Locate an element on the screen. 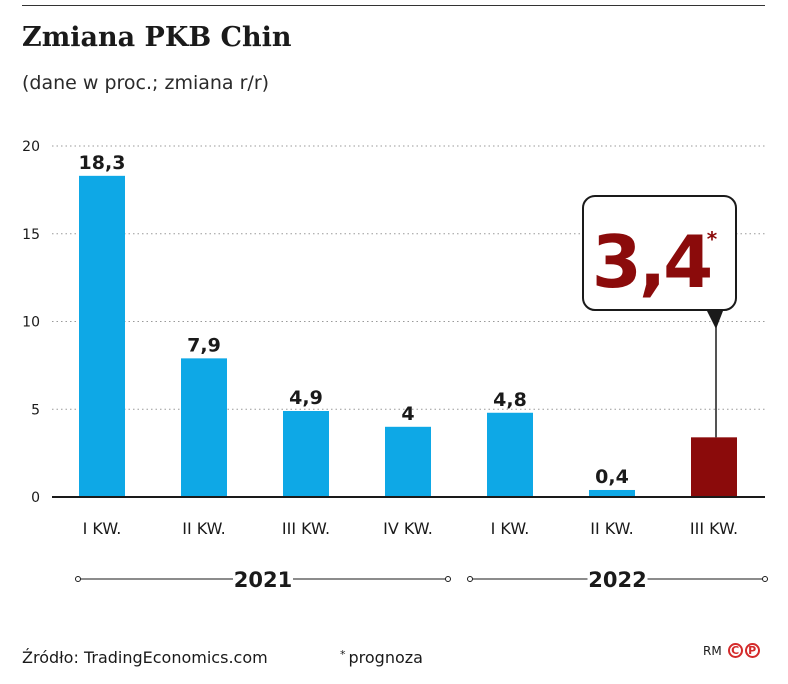 This screenshot has width=788, height=684. data-label: 4,8 is located at coordinates (510, 400).